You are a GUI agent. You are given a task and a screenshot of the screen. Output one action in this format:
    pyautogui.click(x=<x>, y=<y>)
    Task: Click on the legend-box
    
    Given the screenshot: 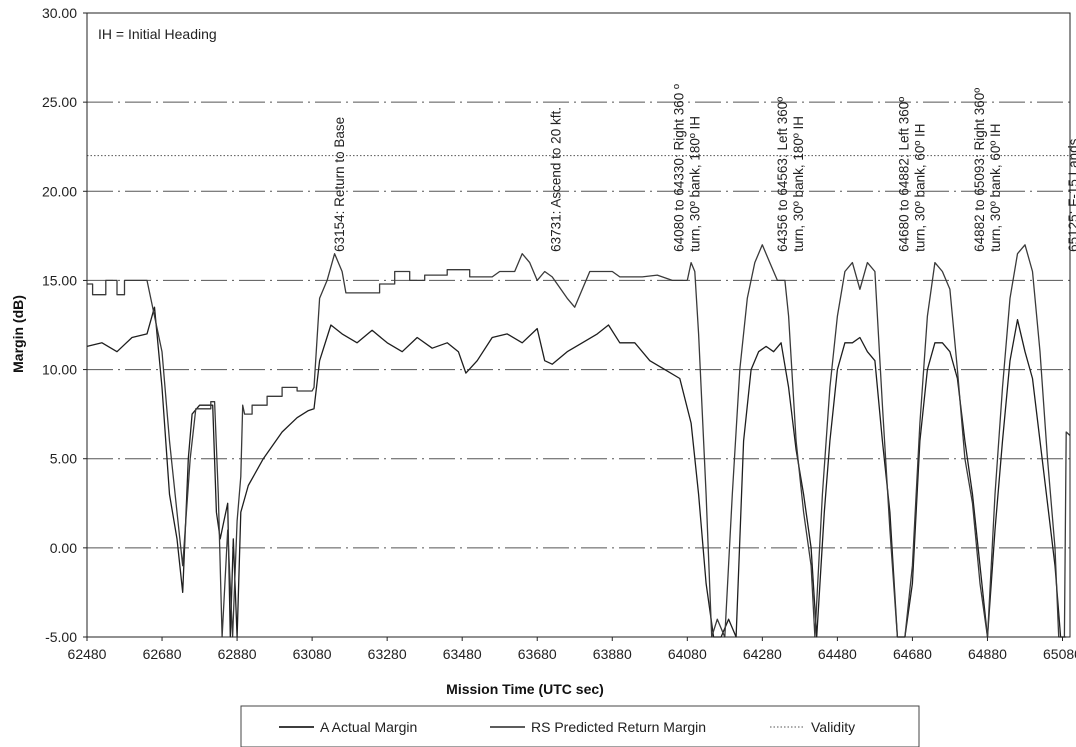 What is the action you would take?
    pyautogui.click(x=580, y=726)
    